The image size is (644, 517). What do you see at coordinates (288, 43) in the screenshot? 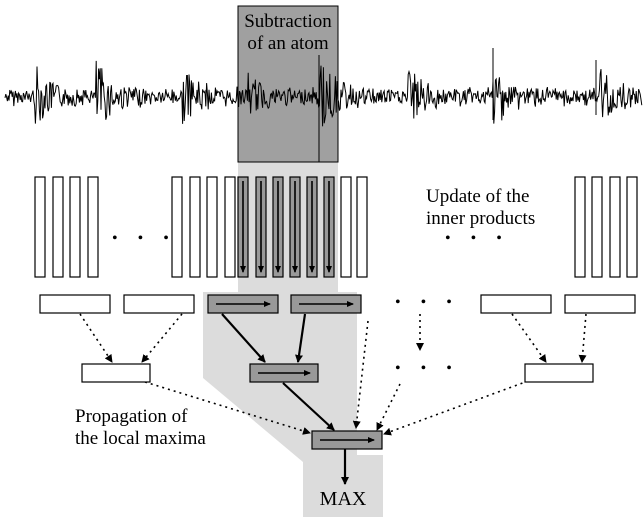
I see `subtraction-label-line2: of an atom` at bounding box center [288, 43].